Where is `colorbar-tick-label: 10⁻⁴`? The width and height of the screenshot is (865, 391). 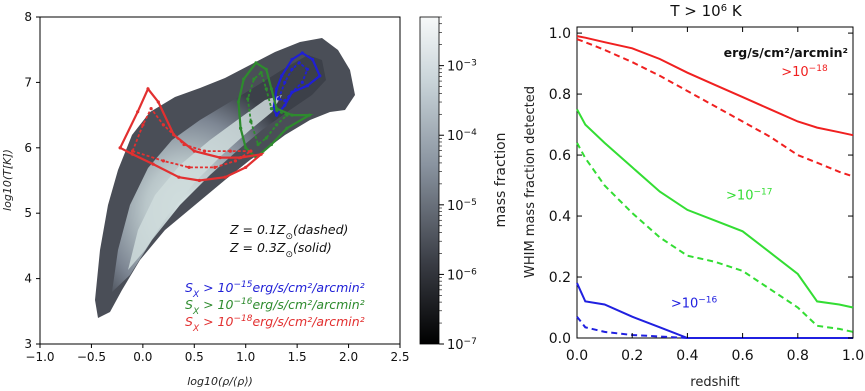 colorbar-tick-label: 10⁻⁴ is located at coordinates (462, 136).